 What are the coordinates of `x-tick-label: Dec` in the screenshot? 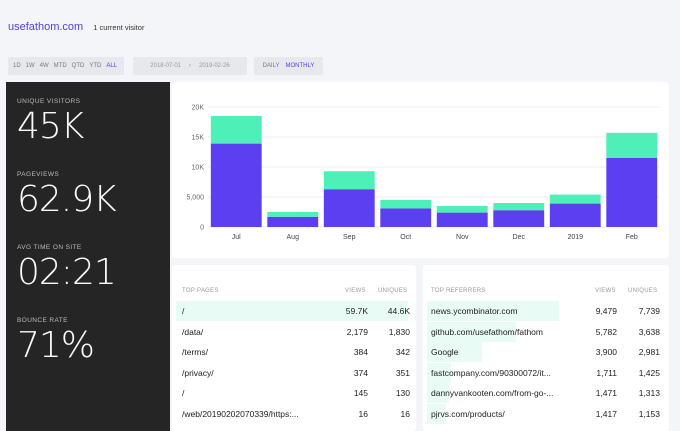 It's located at (519, 237).